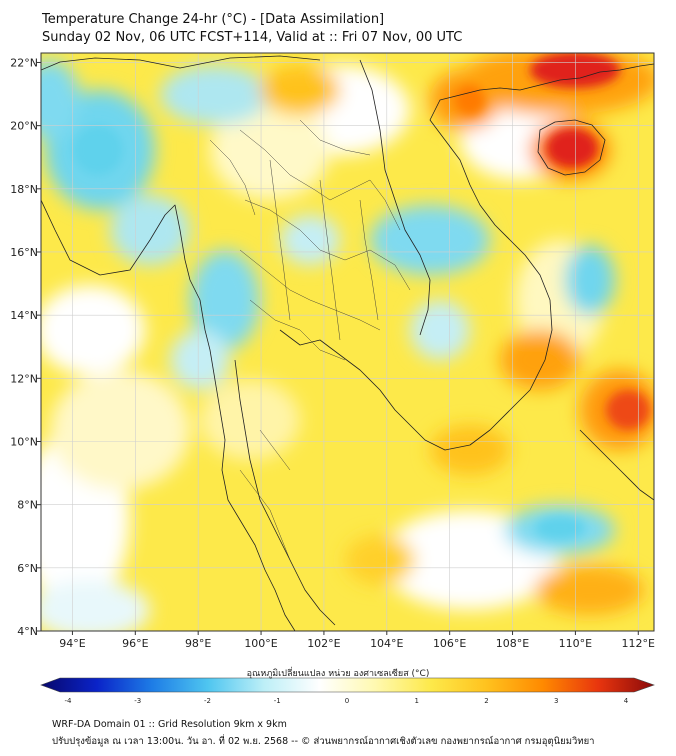  What do you see at coordinates (137, 701) in the screenshot?
I see `colorbar-tick-label: -3` at bounding box center [137, 701].